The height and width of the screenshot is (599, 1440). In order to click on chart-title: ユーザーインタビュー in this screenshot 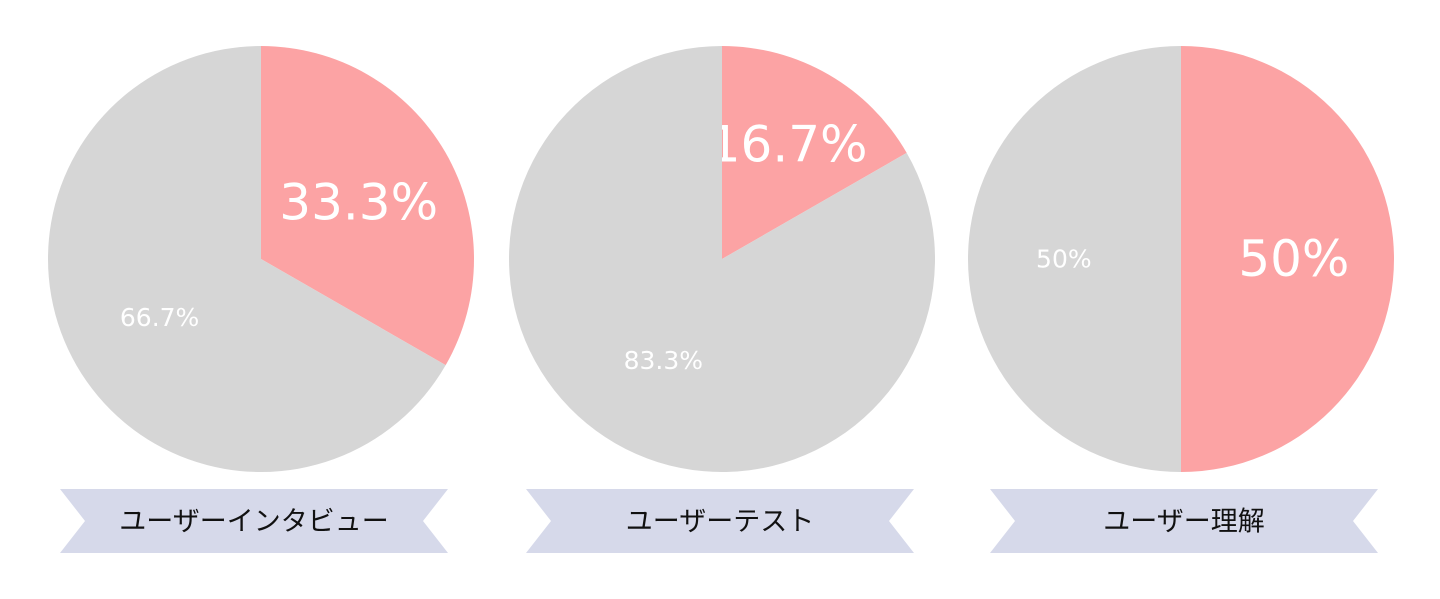, I will do `click(253, 522)`.